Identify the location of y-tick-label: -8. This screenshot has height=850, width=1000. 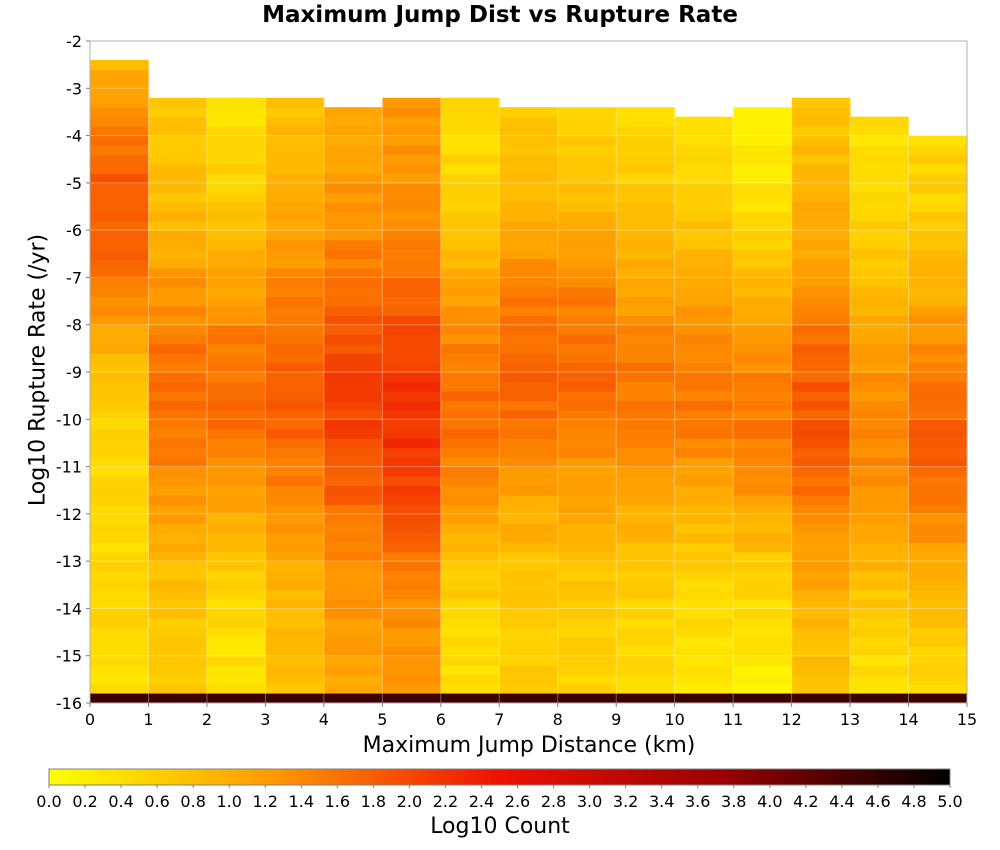
(74, 325).